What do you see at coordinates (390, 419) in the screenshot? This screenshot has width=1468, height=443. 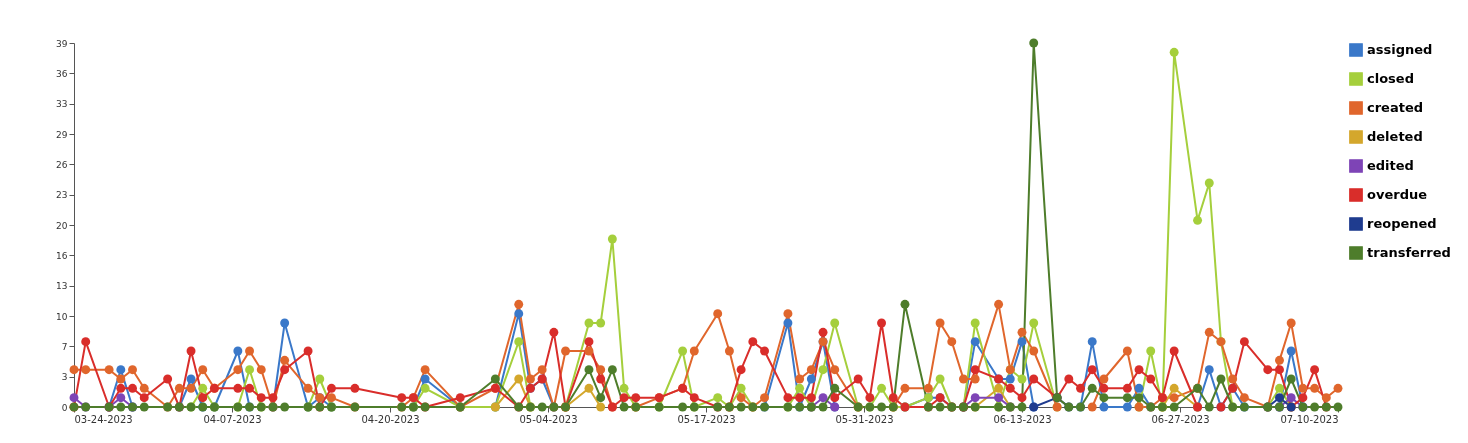 I see `x-tick-label: 04-20-2023` at bounding box center [390, 419].